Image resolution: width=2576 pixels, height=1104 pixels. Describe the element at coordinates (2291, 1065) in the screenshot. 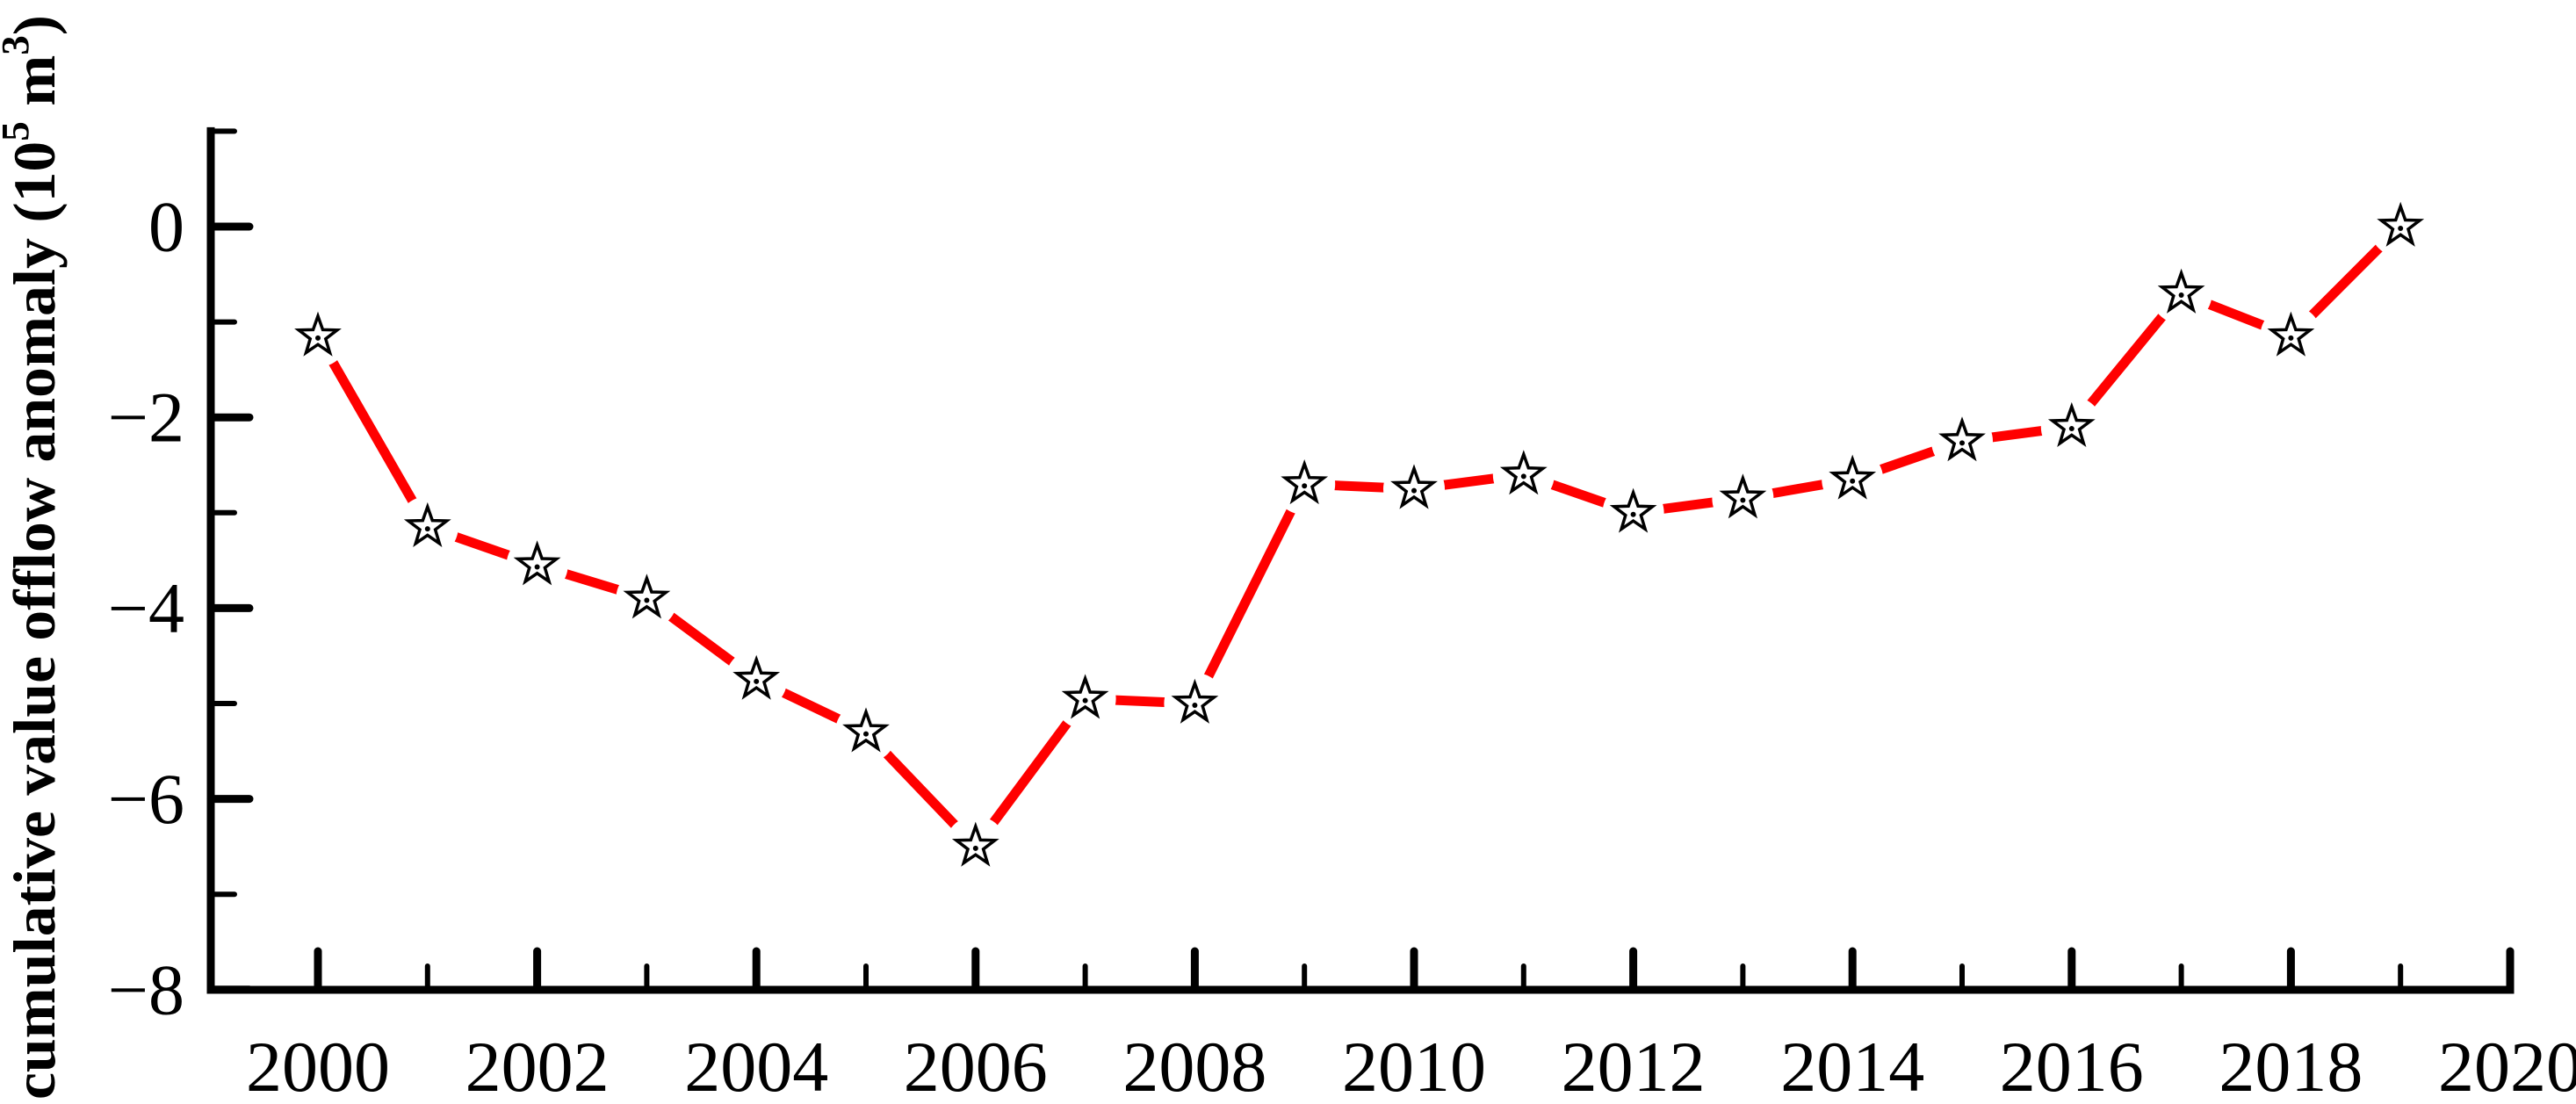

I see `x-tick-label: 2018` at that location.